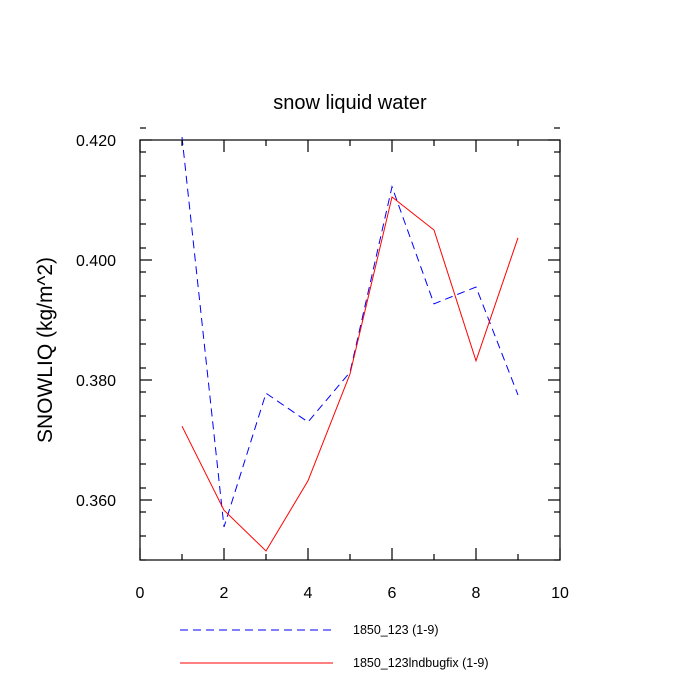 This screenshot has width=700, height=700. Describe the element at coordinates (308, 593) in the screenshot. I see `x-tick-label: 4` at that location.